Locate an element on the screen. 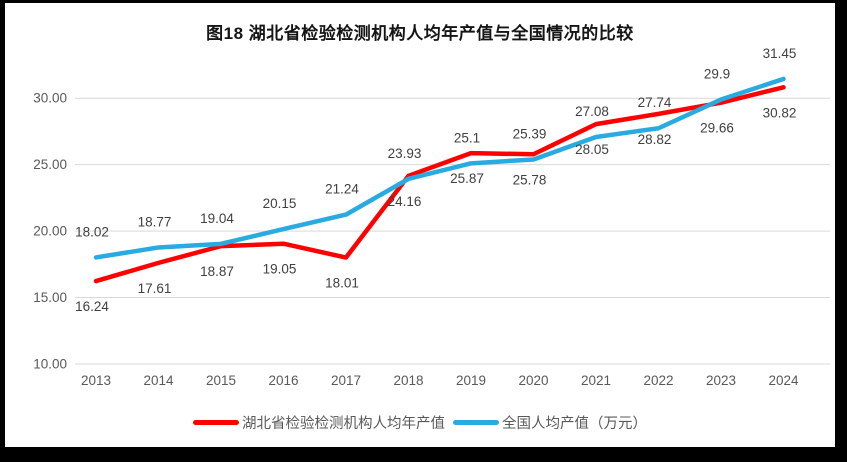  legend: 湖北省检验检测机构人均年产值 全国人均产值（万元） is located at coordinates (420, 422).